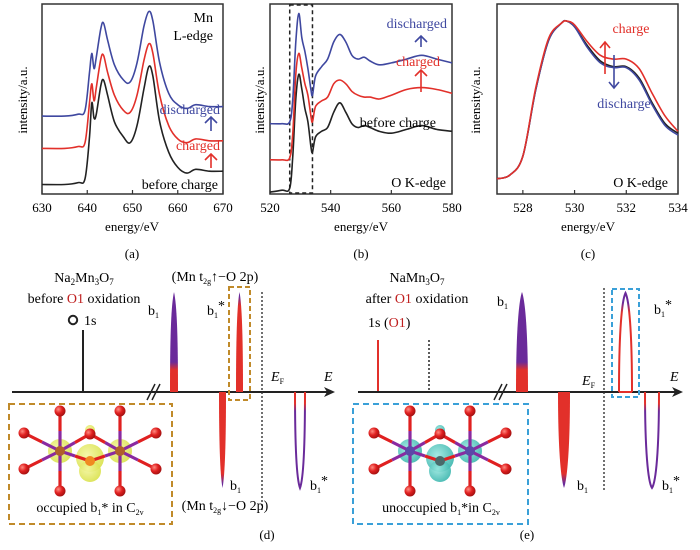 This screenshot has width=700, height=550. What do you see at coordinates (417, 24) in the screenshot?
I see `label-discharged-b: discharged` at bounding box center [417, 24].